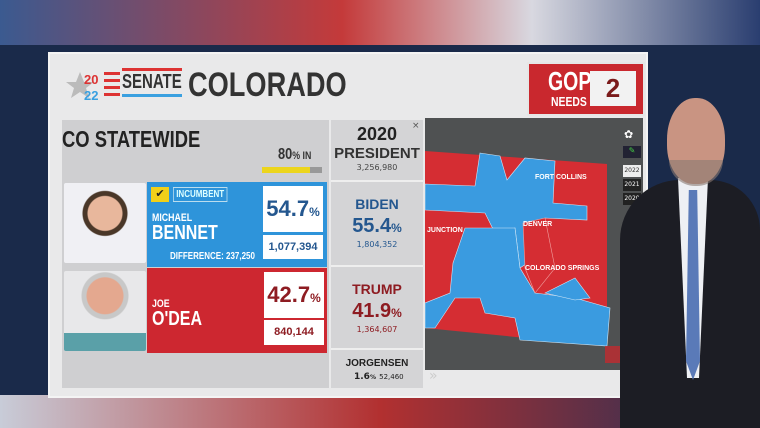 This screenshot has width=760, height=428. I want to click on pen-tool-icon: ✎, so click(632, 152).